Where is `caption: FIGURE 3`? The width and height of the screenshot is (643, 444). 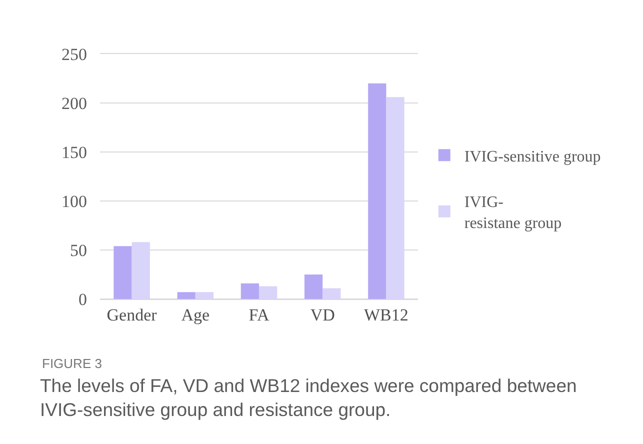 caption: FIGURE 3 is located at coordinates (72, 363).